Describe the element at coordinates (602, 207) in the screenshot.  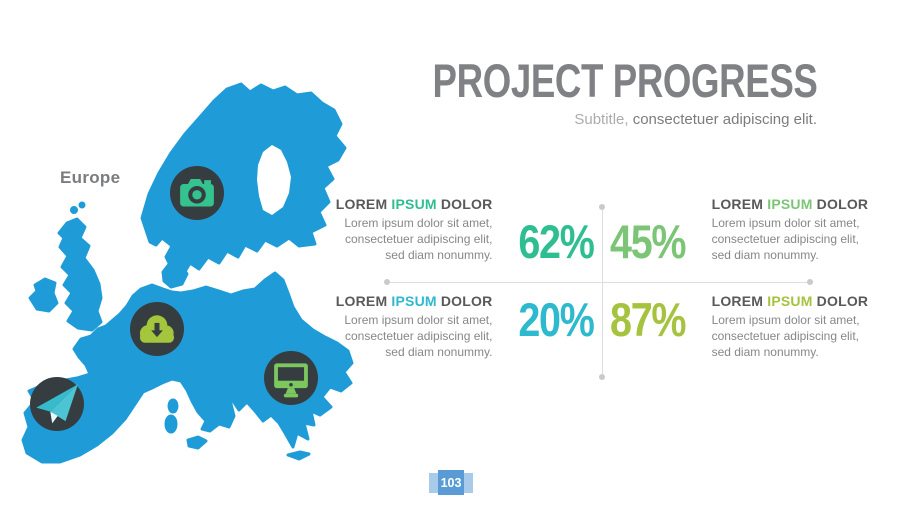
I see `divider-dot-top` at that location.